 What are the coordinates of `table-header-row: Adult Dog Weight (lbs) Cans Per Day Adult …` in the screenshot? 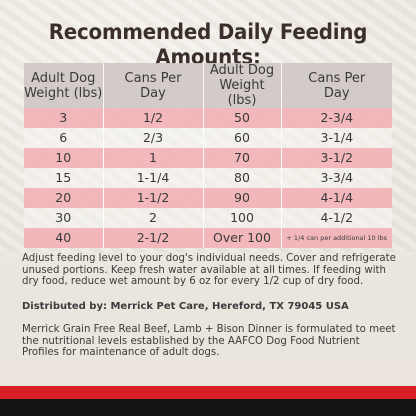 It's located at (208, 85).